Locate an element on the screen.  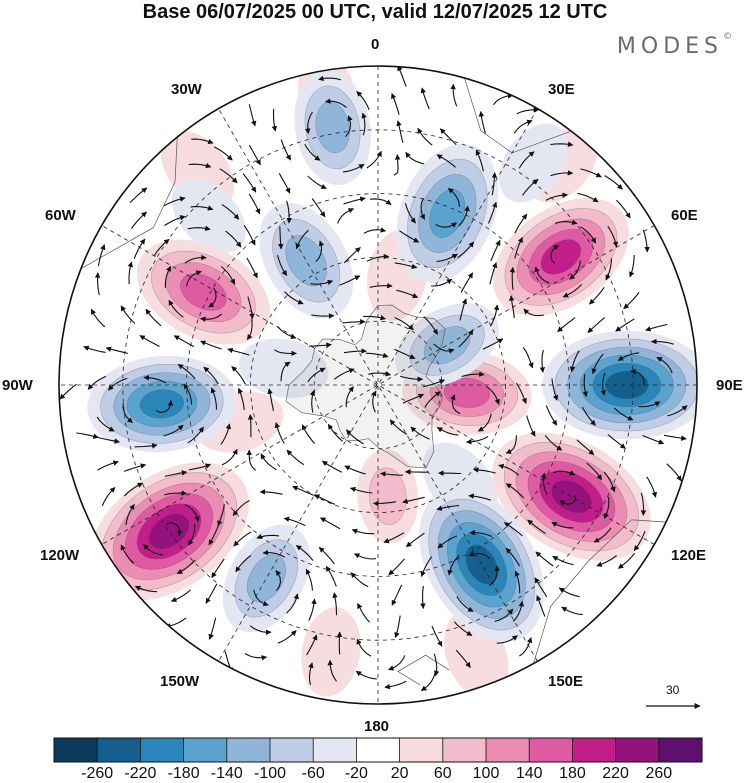
label-lon-0: 0 is located at coordinates (375, 44).